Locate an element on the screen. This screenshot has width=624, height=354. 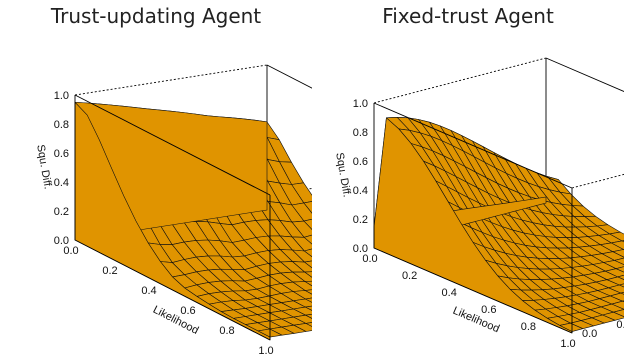
chart-title: Trust-updating Agent is located at coordinates (156, 16).